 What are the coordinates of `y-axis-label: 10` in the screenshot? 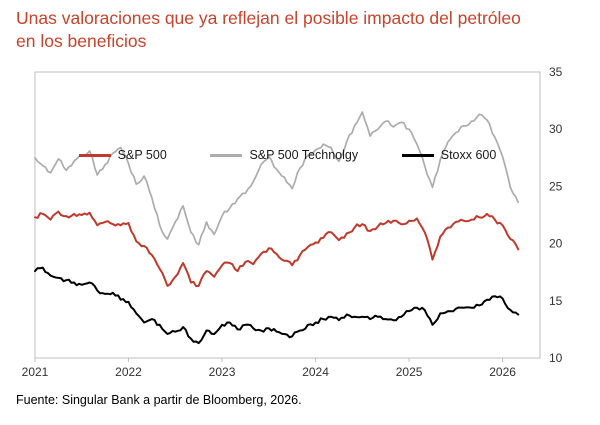 It's located at (556, 358).